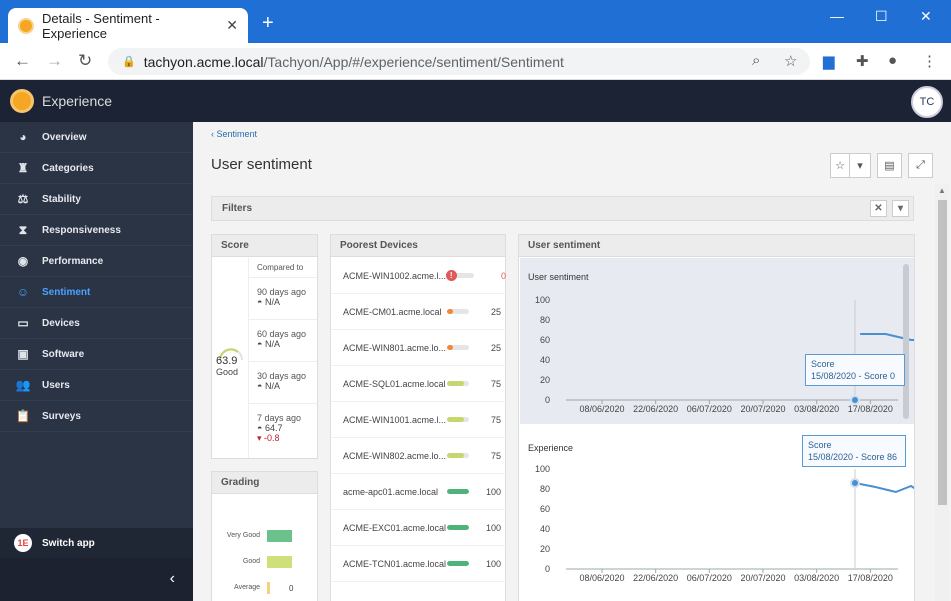 The image size is (951, 601). Describe the element at coordinates (655, 578) in the screenshot. I see `x-tick-label: 22/06/2020` at that location.